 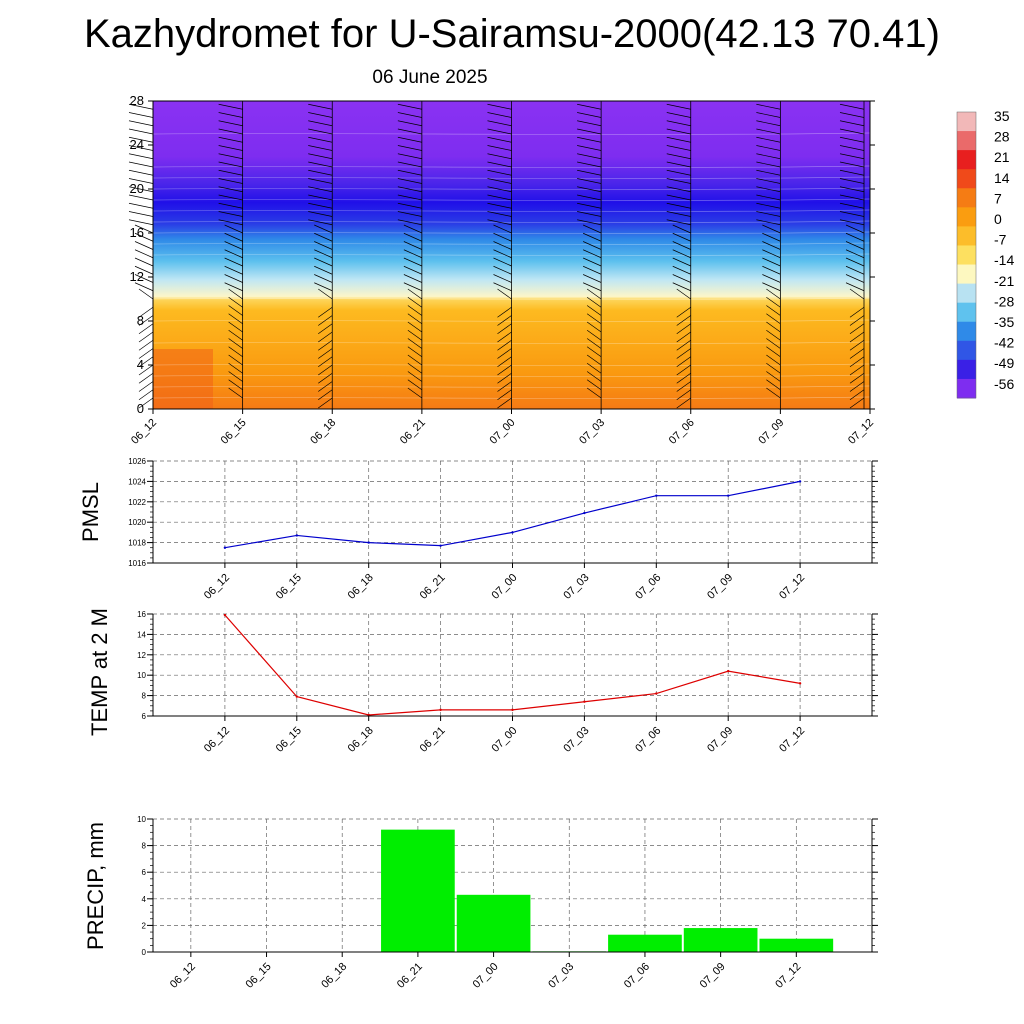 I want to click on x-tick-label: 07_00, so click(x=503, y=432).